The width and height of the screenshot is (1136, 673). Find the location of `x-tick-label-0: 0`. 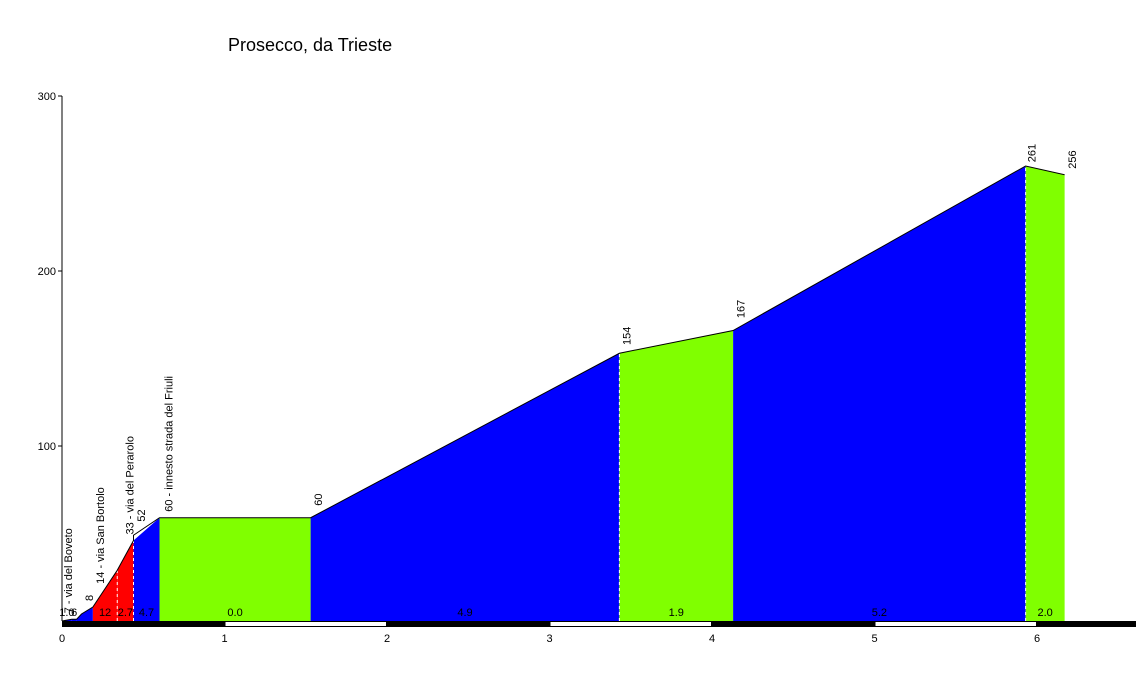

x-tick-label-0: 0 is located at coordinates (62, 639).